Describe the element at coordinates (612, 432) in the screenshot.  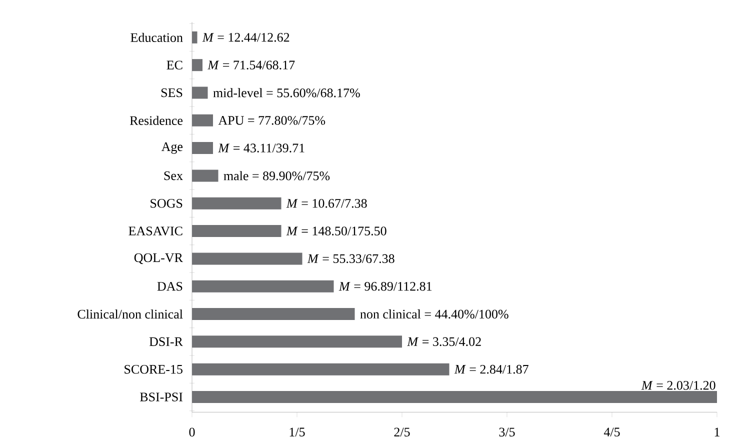
I see `x-tick-label: 4/5` at that location.